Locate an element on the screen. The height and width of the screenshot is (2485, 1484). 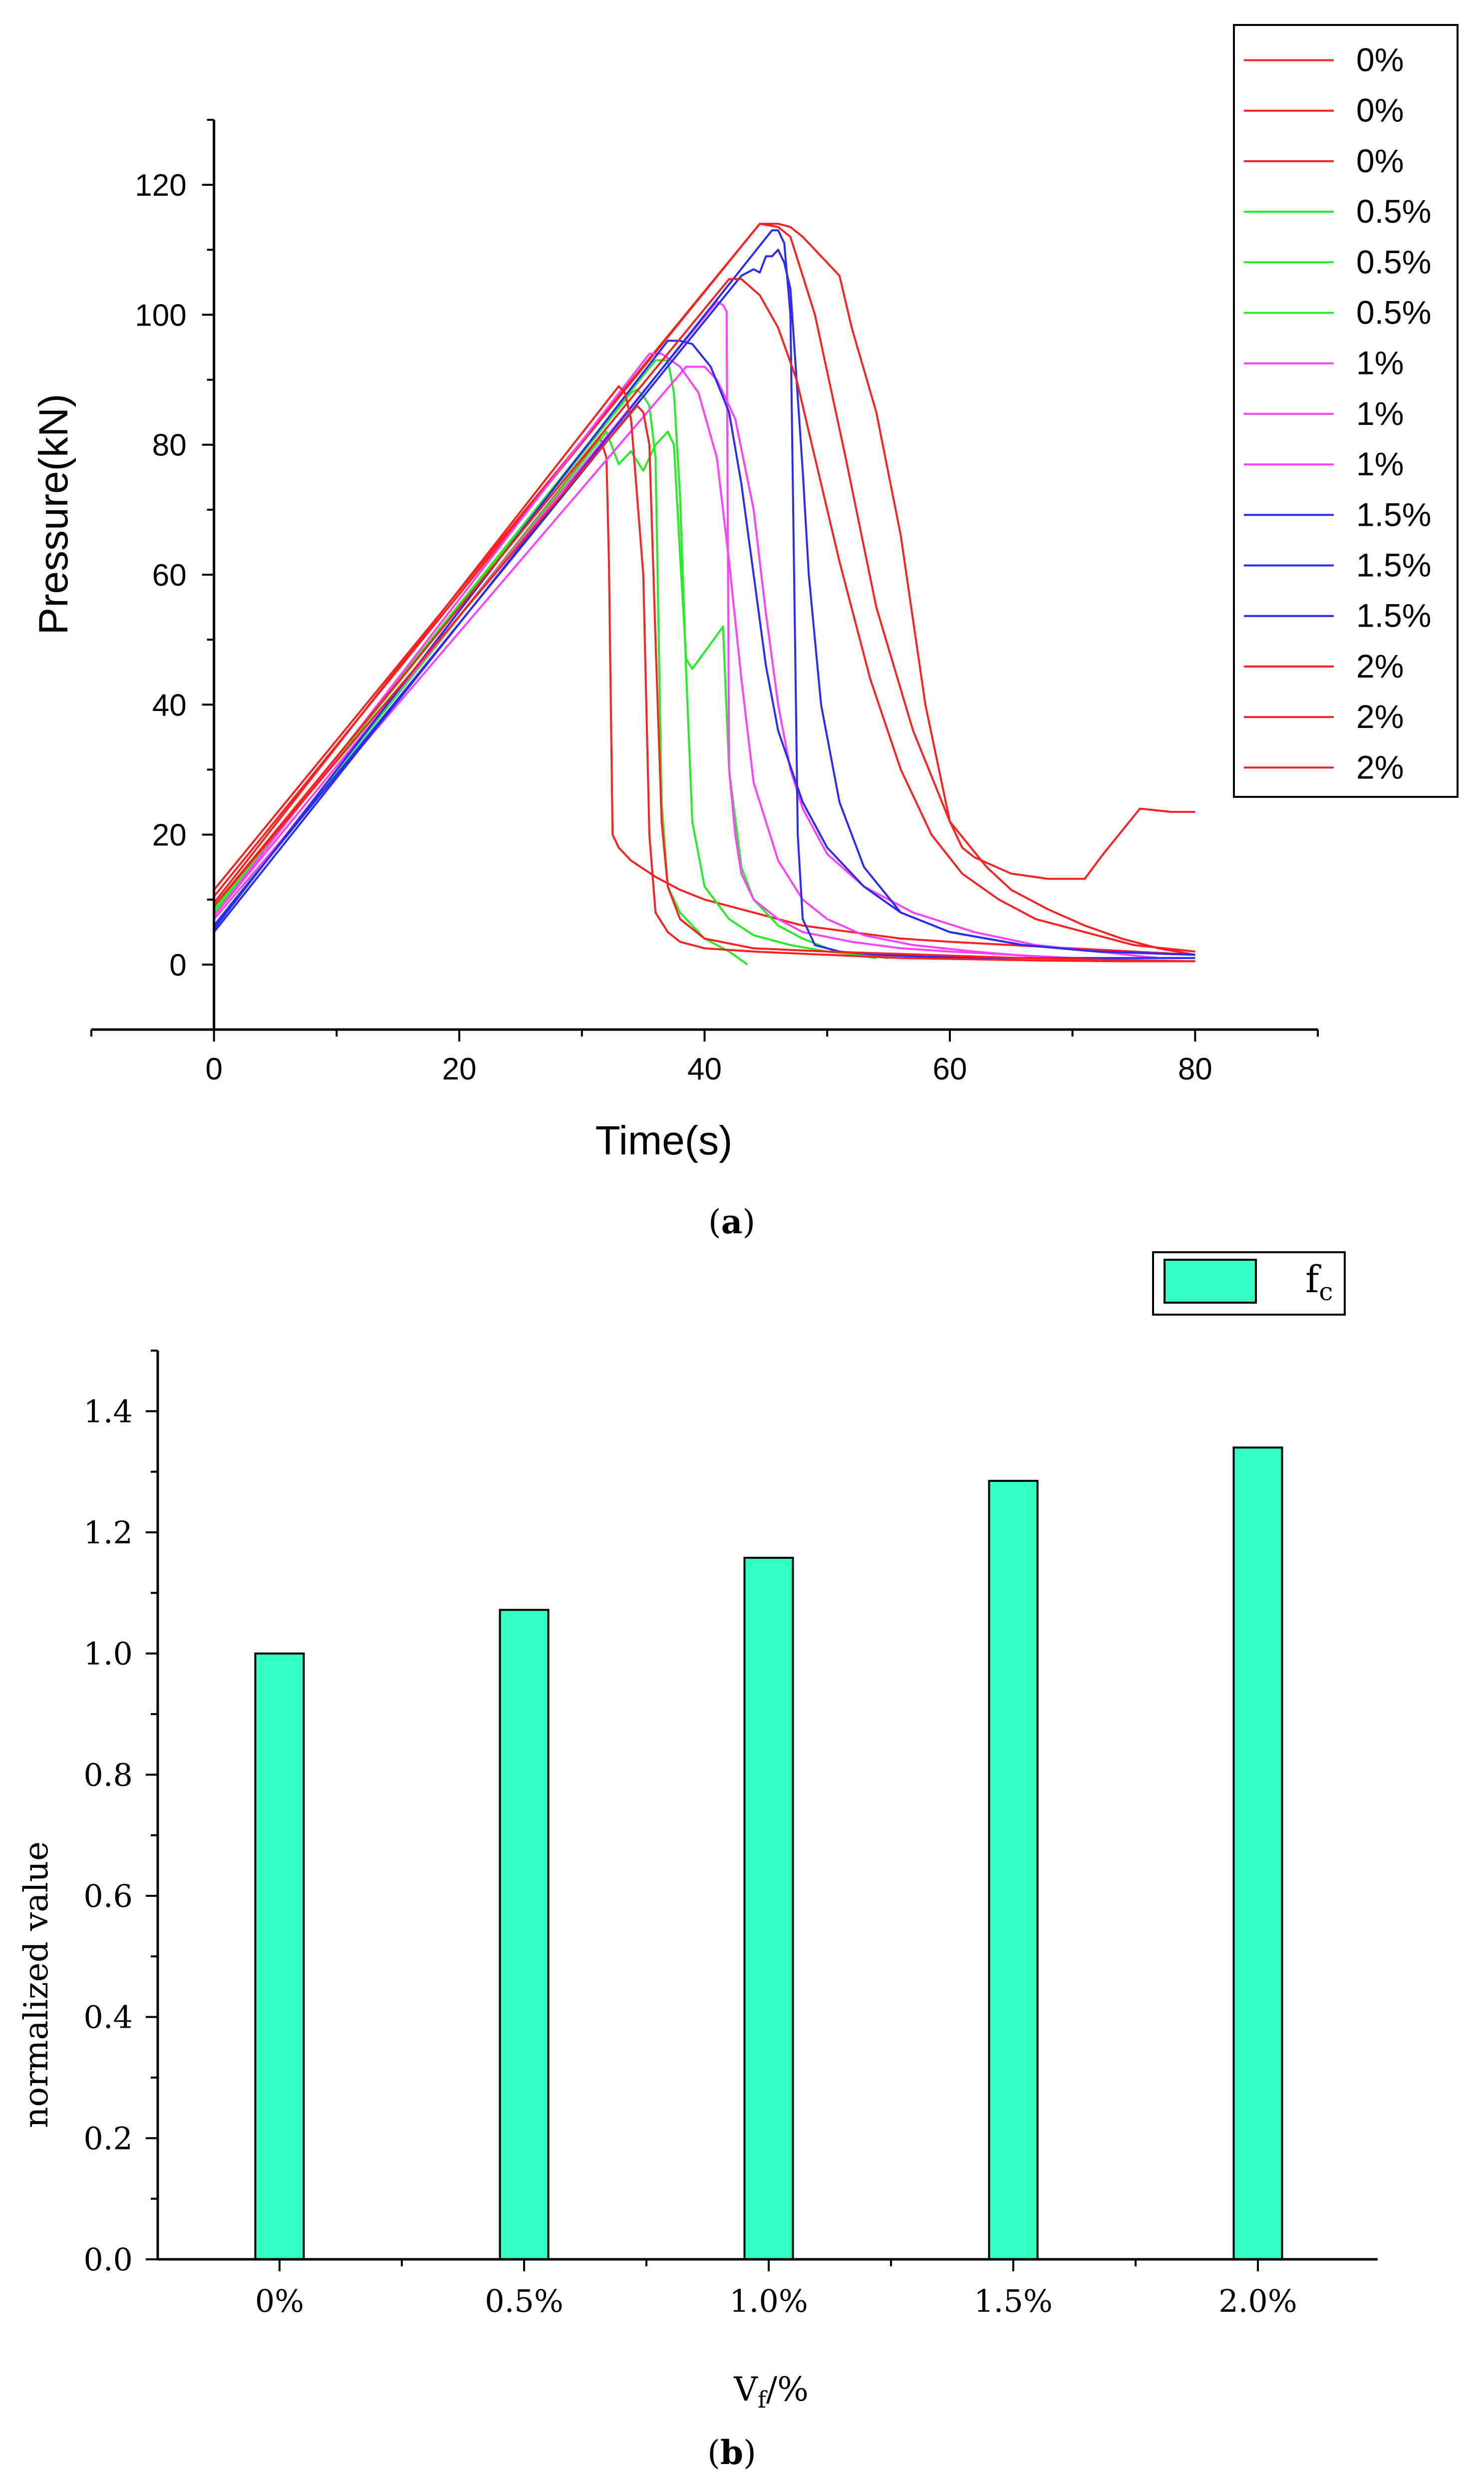
chart-b-y-tick-label: 0.4 is located at coordinates (108, 2018).